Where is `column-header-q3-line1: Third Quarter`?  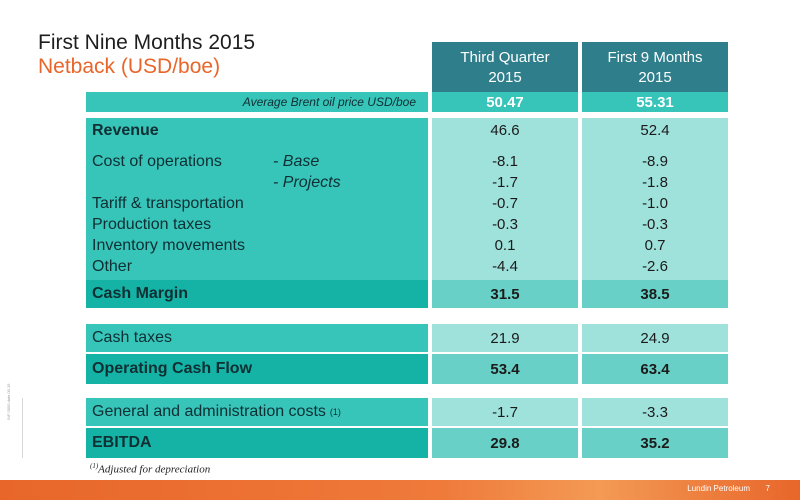 column-header-q3-line1: Third Quarter is located at coordinates (505, 57).